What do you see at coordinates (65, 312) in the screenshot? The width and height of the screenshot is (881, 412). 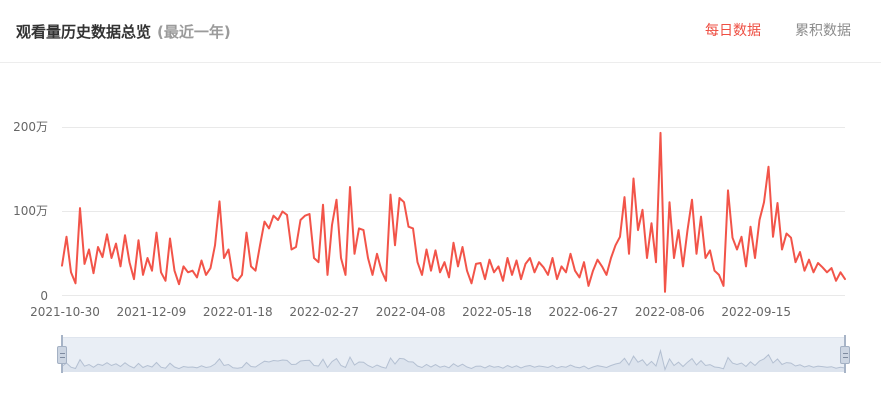 I see `x-tick-label: 2021-10-30` at bounding box center [65, 312].